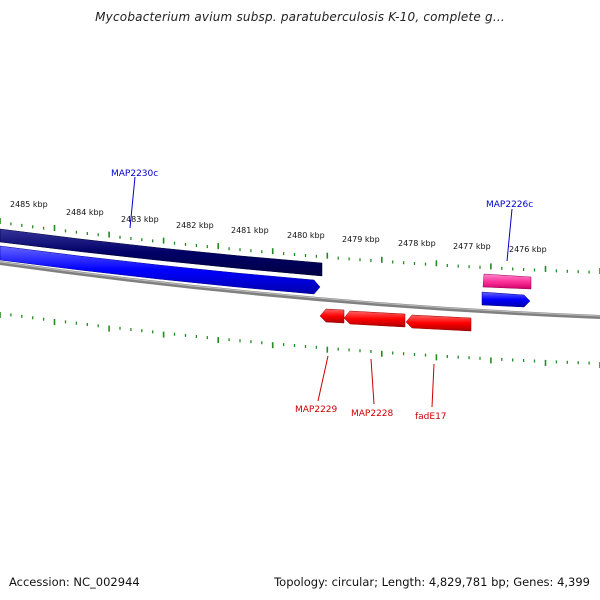 The height and width of the screenshot is (600, 600). What do you see at coordinates (195, 225) in the screenshot?
I see `tick-label: 2482 kbp` at bounding box center [195, 225].